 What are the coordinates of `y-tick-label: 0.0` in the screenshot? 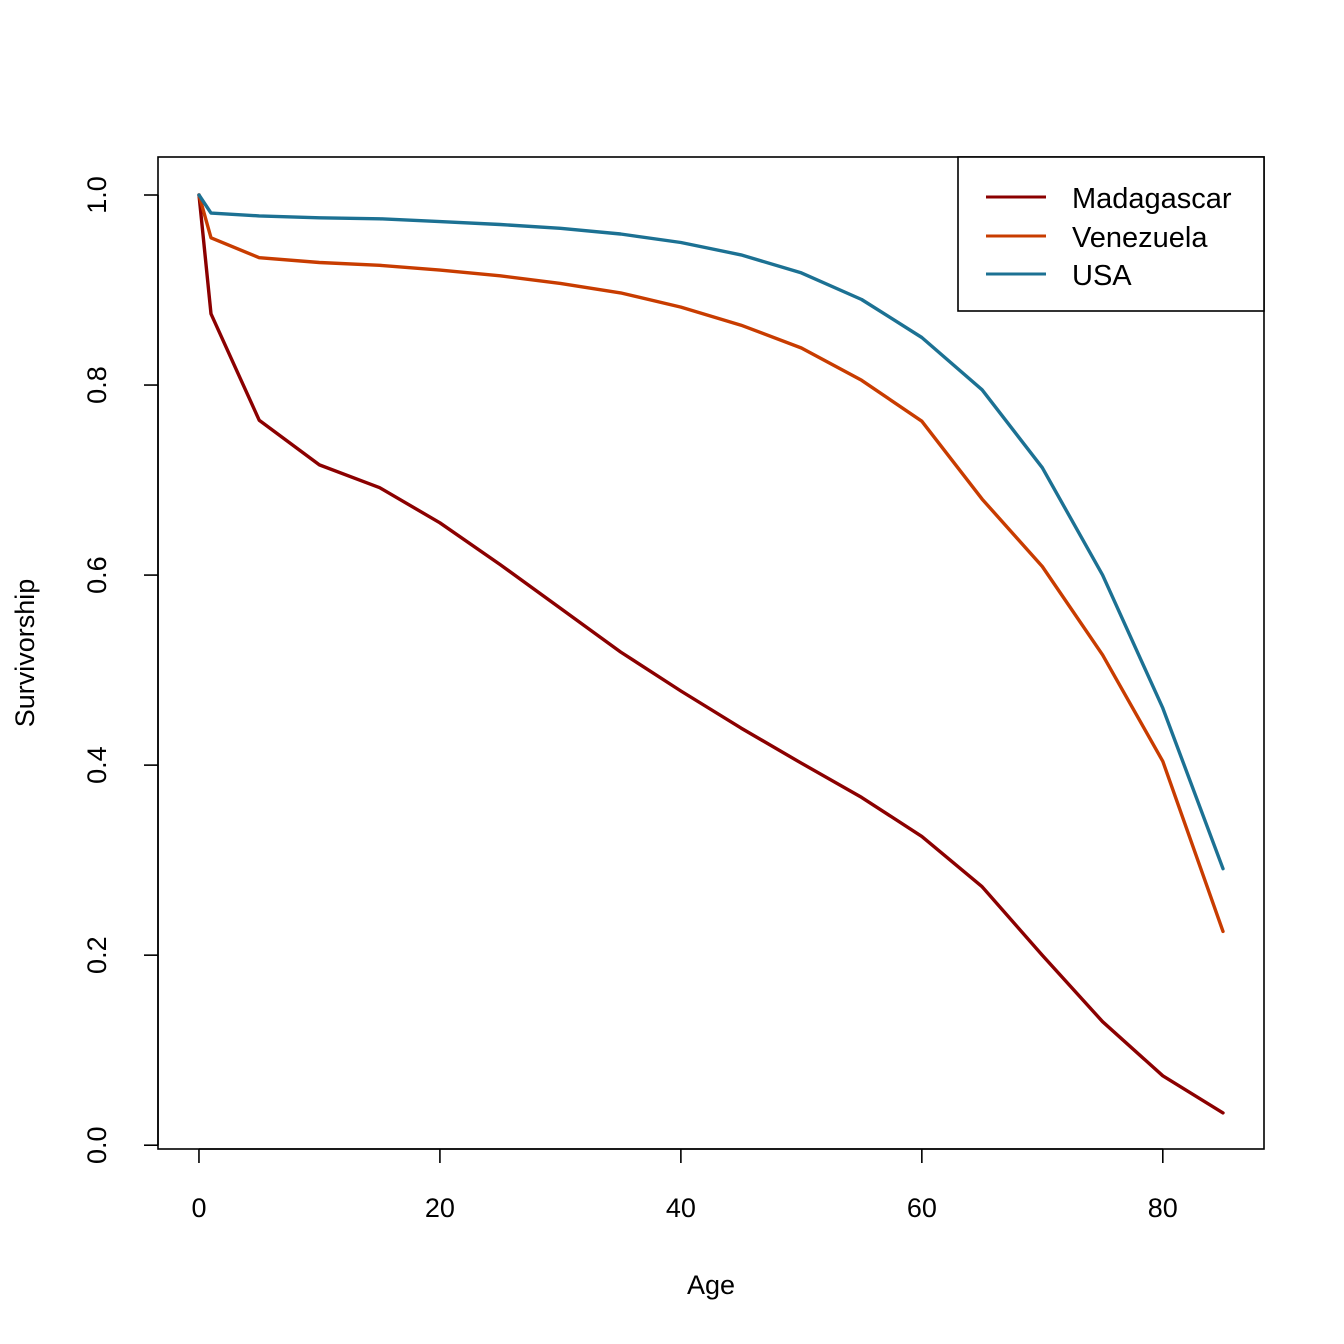 It's located at (97, 1145).